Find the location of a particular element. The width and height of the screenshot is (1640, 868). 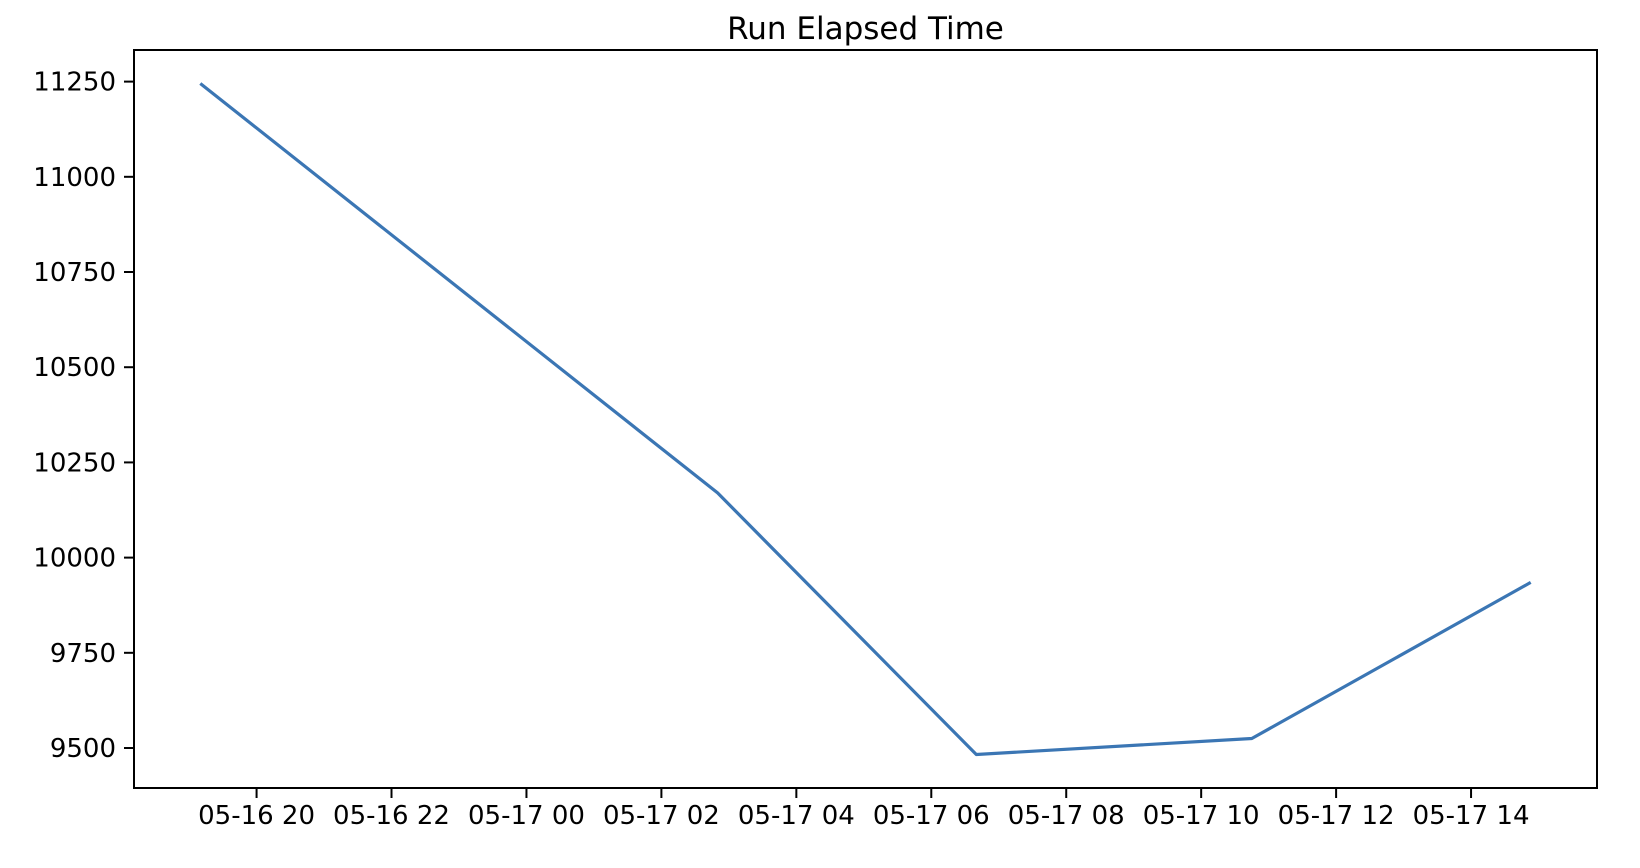

x-axis-tick-label: 05-16 22 is located at coordinates (391, 816).